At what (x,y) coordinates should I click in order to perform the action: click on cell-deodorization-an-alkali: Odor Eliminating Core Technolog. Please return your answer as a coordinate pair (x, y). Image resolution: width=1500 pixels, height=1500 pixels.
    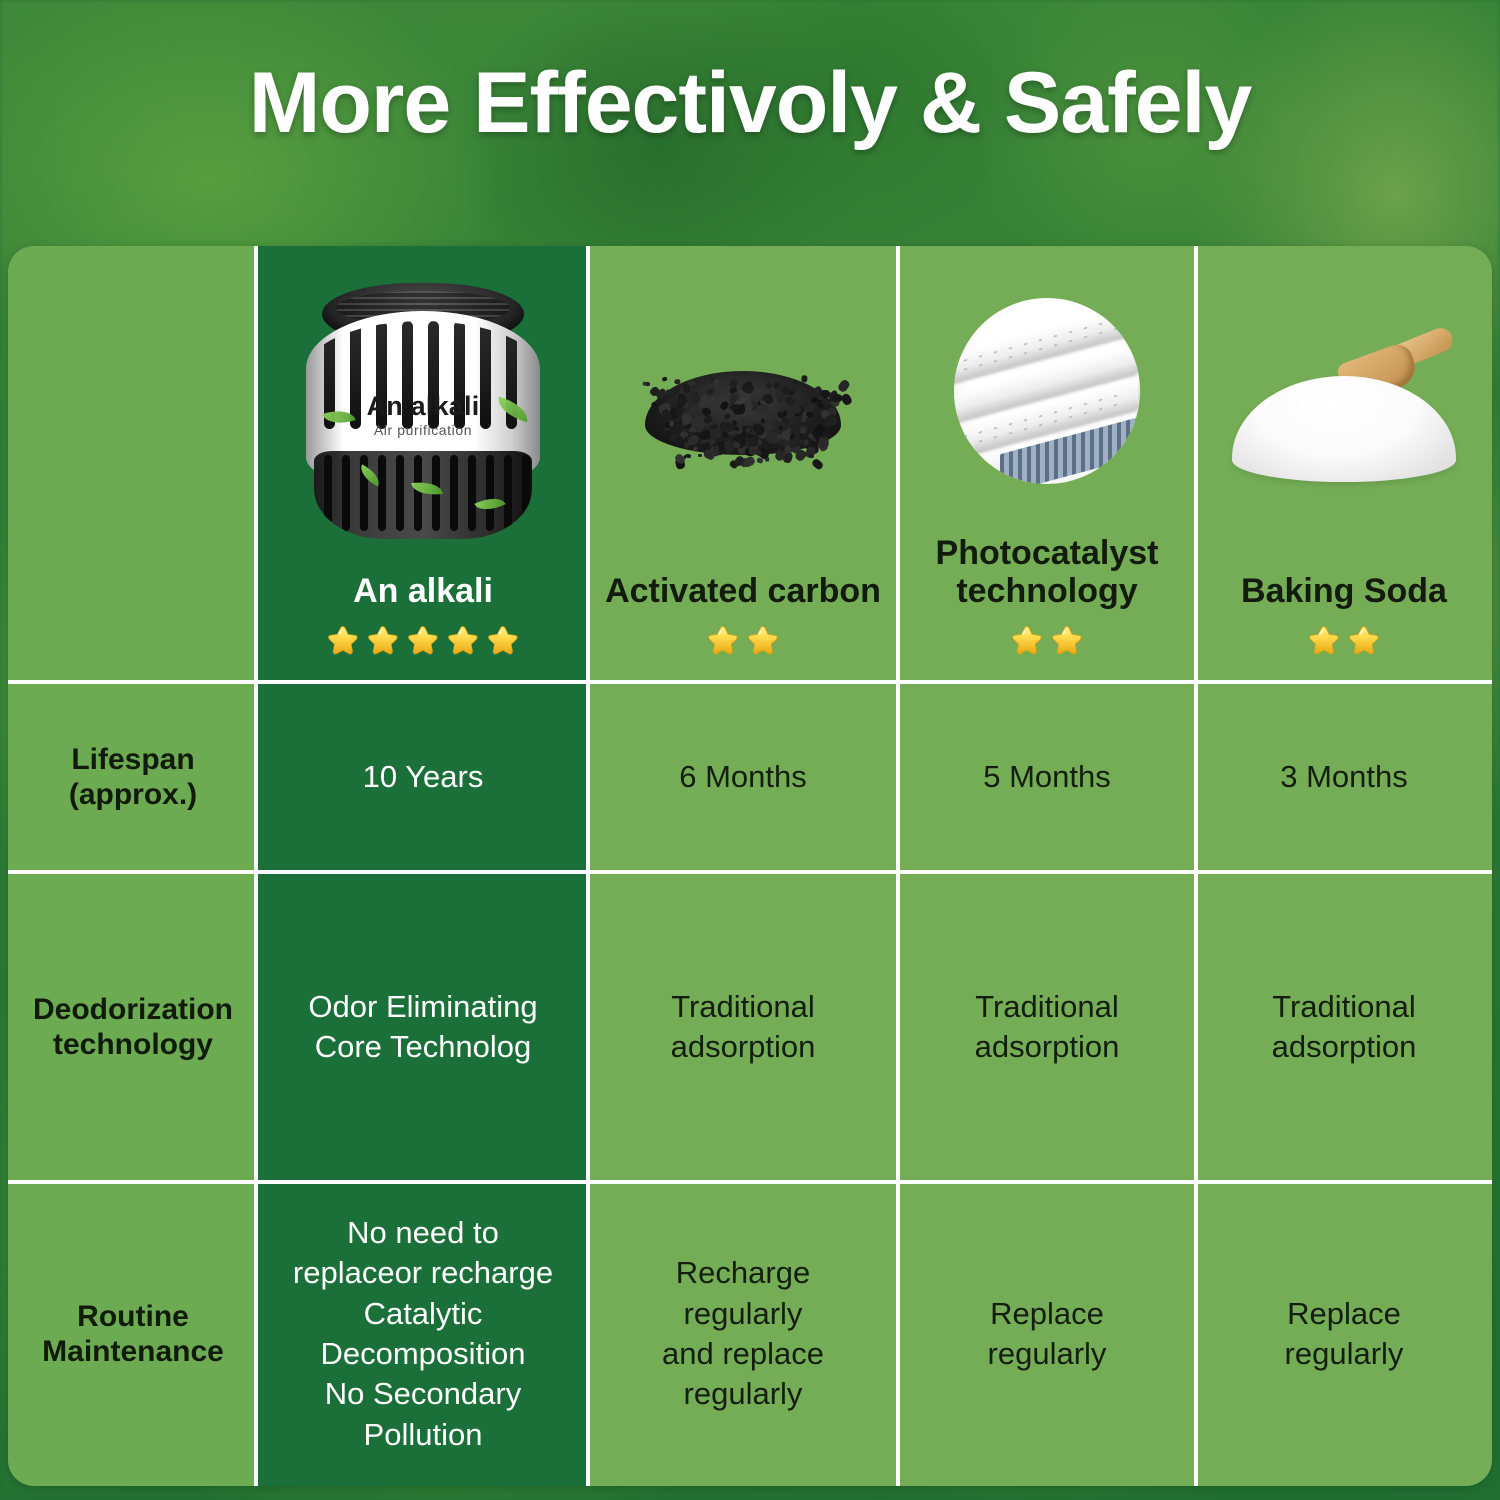
    Looking at the image, I should click on (423, 1027).